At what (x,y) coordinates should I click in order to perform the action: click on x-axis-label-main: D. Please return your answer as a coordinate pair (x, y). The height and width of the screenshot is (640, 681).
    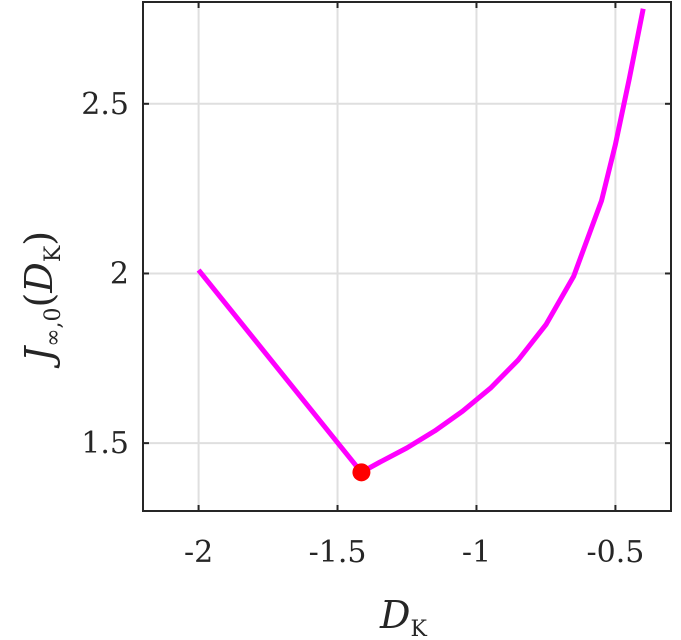
    Looking at the image, I should click on (394, 615).